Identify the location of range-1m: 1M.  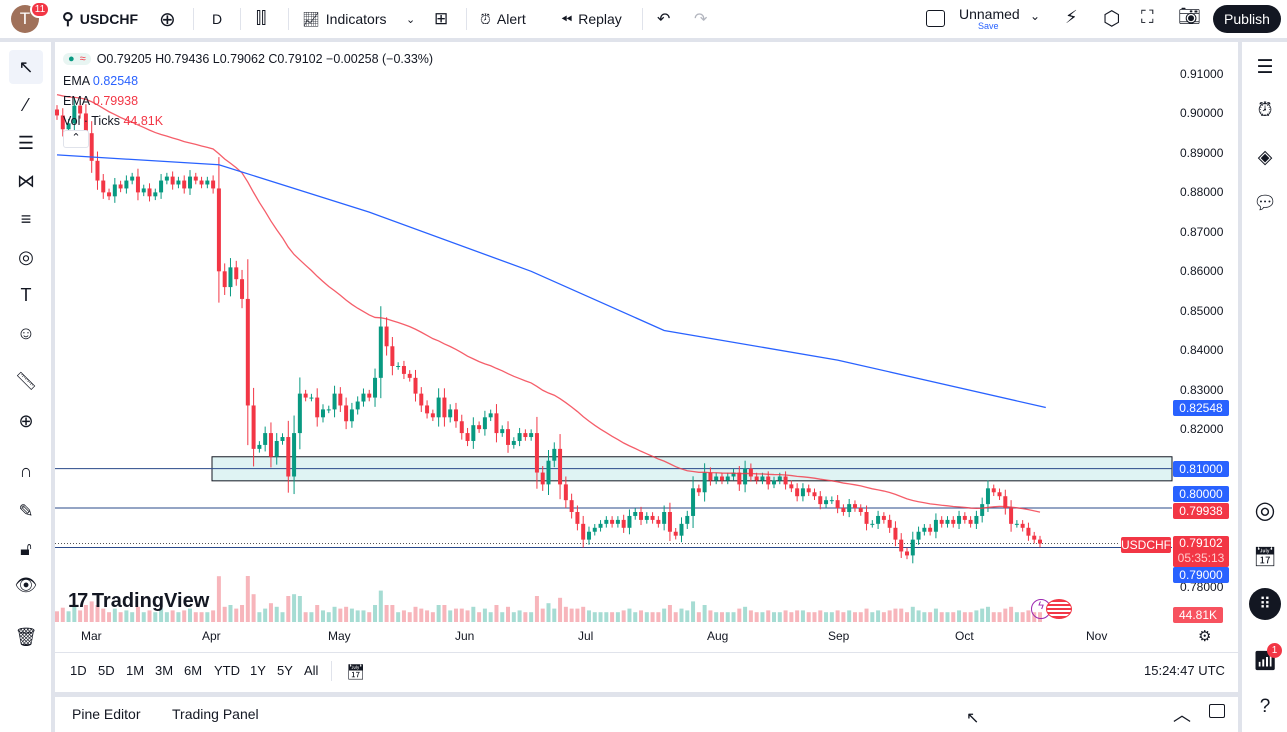
(135, 670).